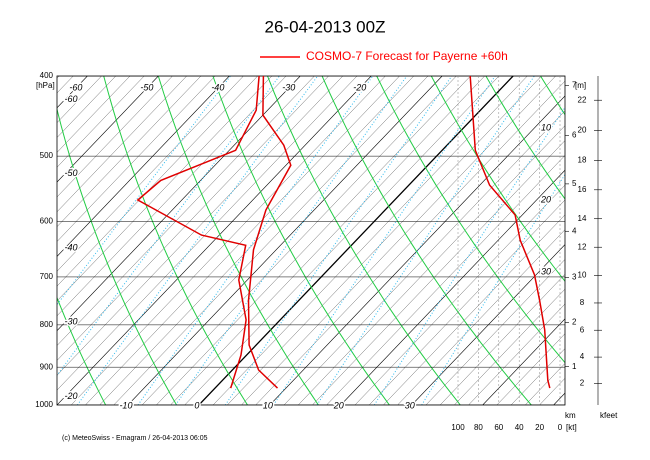  What do you see at coordinates (574, 230) in the screenshot?
I see `km-tick-label: 4` at bounding box center [574, 230].